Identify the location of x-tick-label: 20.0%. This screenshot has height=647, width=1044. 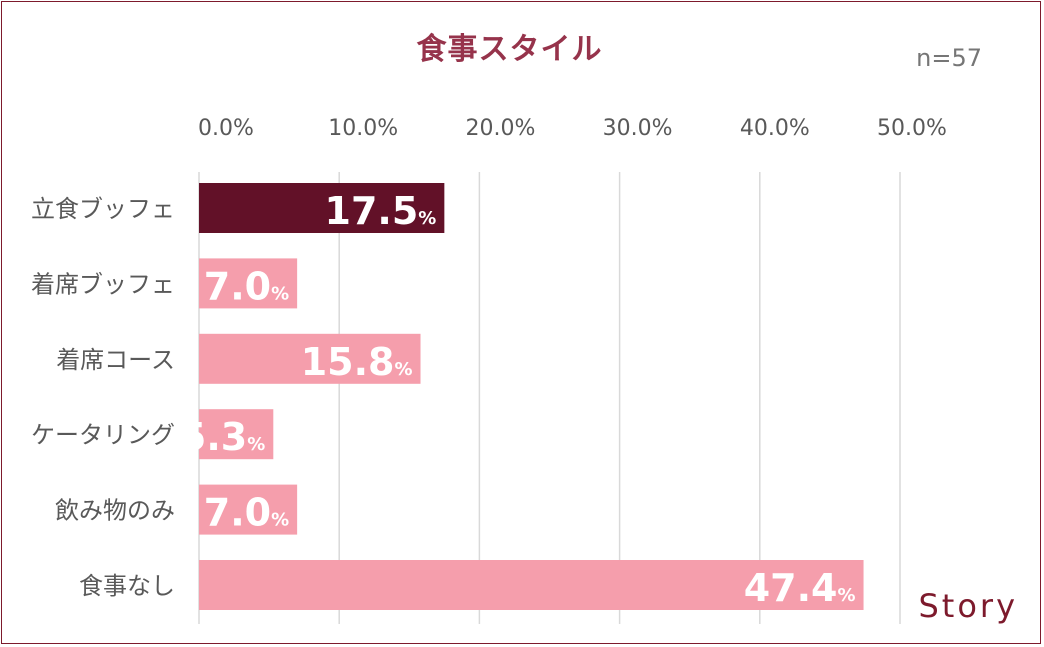
(500, 128).